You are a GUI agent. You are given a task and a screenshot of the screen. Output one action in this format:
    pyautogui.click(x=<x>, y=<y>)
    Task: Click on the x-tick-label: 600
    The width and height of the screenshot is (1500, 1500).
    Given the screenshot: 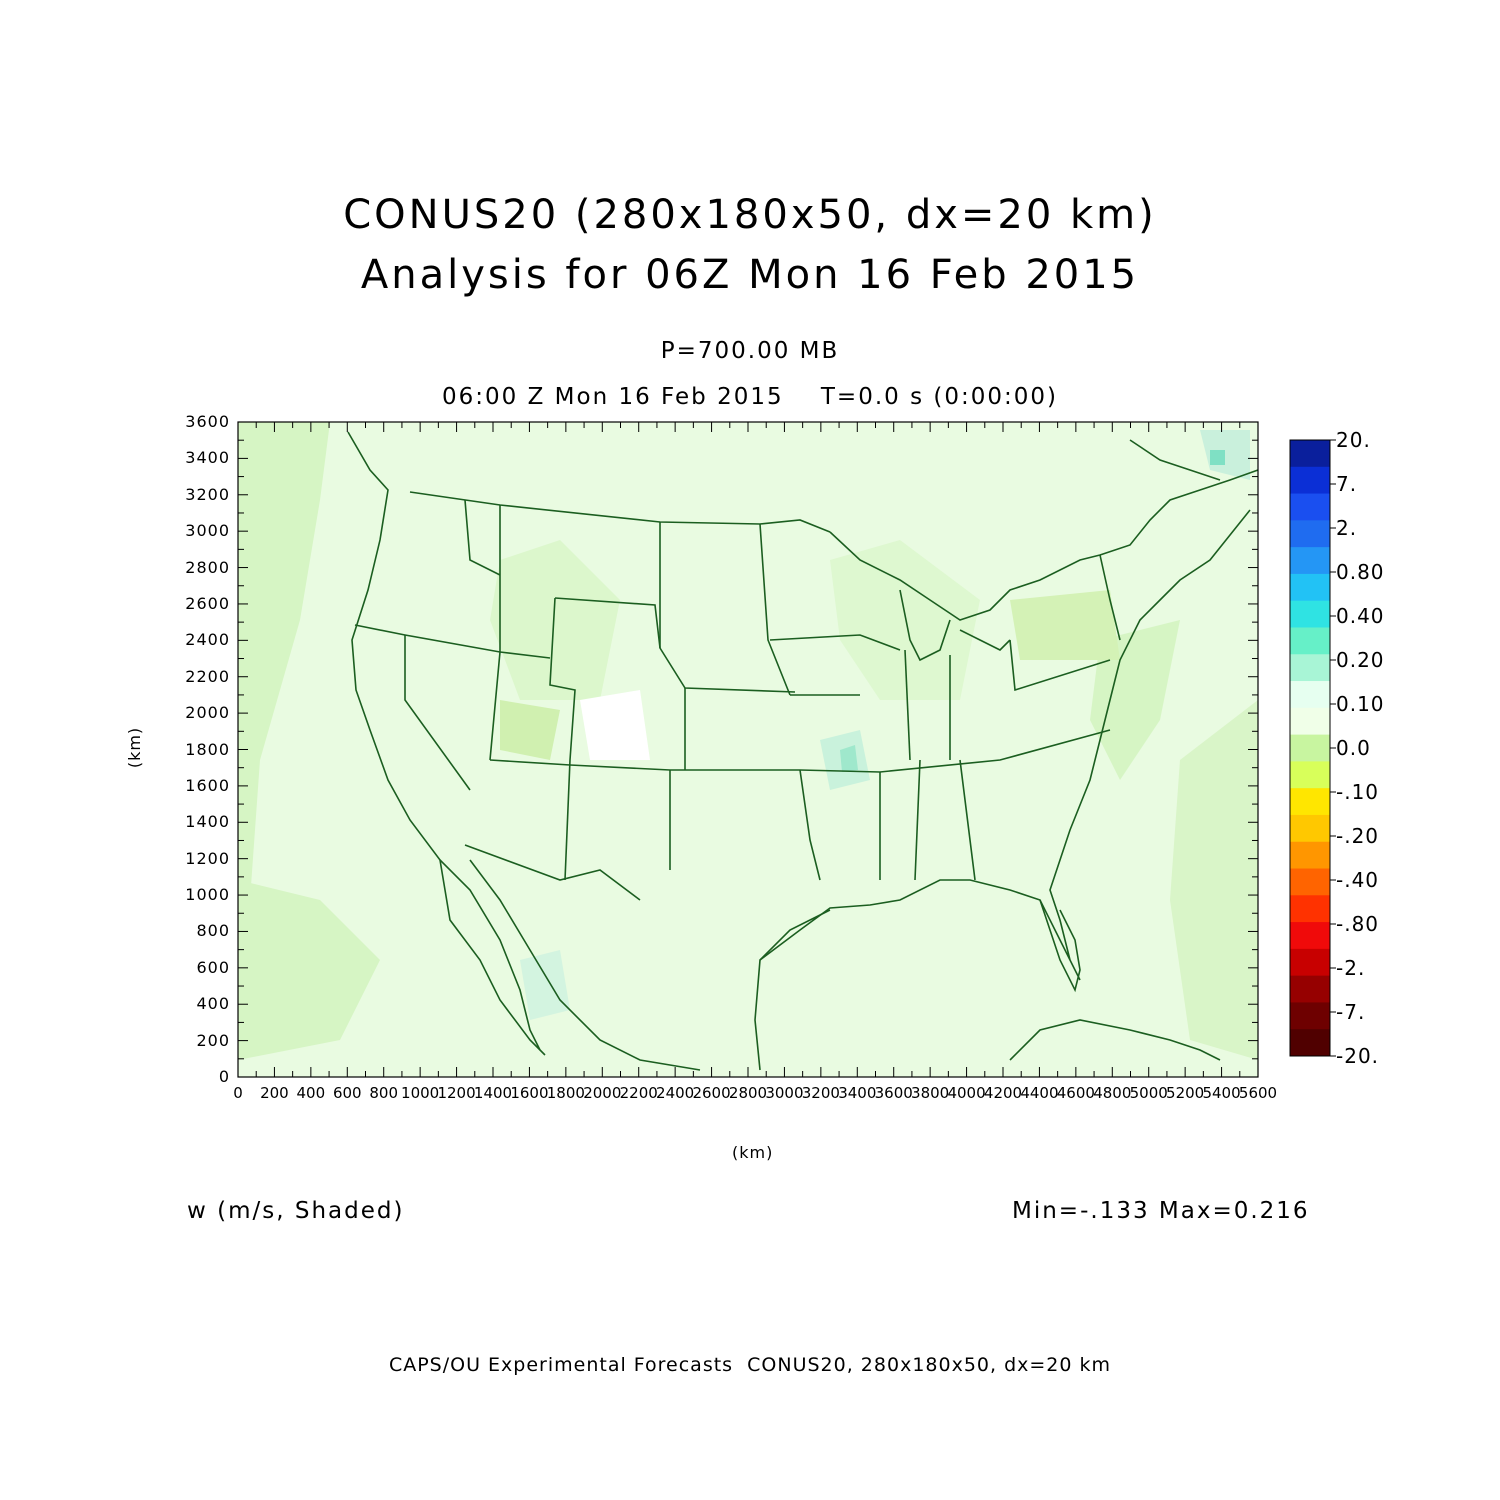 What is the action you would take?
    pyautogui.click(x=347, y=1093)
    